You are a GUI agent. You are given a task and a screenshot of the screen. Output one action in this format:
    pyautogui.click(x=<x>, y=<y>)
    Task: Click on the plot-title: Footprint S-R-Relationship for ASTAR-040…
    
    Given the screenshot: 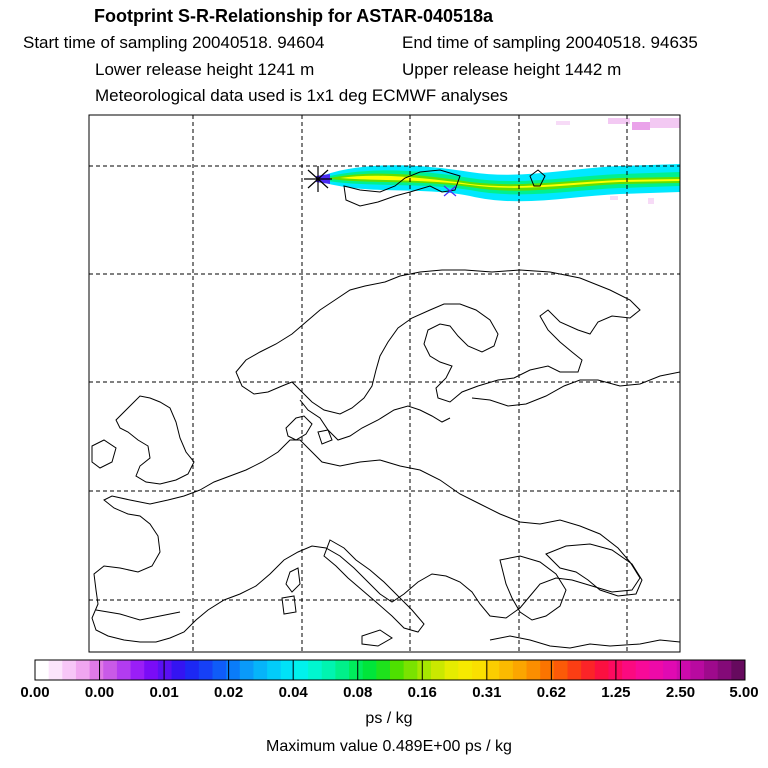 What is the action you would take?
    pyautogui.click(x=294, y=16)
    